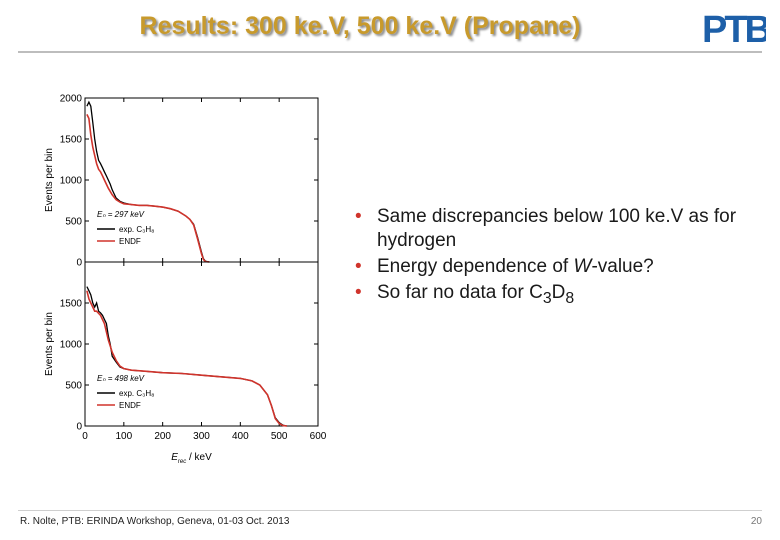 The width and height of the screenshot is (780, 540). What do you see at coordinates (182, 462) in the screenshot?
I see `x-axis-label-subscript: rec` at bounding box center [182, 462].